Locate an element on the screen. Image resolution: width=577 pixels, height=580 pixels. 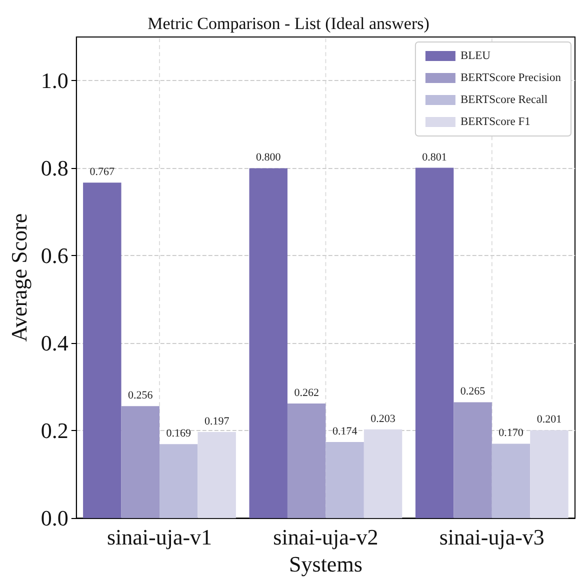
data-label: 0.265 is located at coordinates (473, 392).